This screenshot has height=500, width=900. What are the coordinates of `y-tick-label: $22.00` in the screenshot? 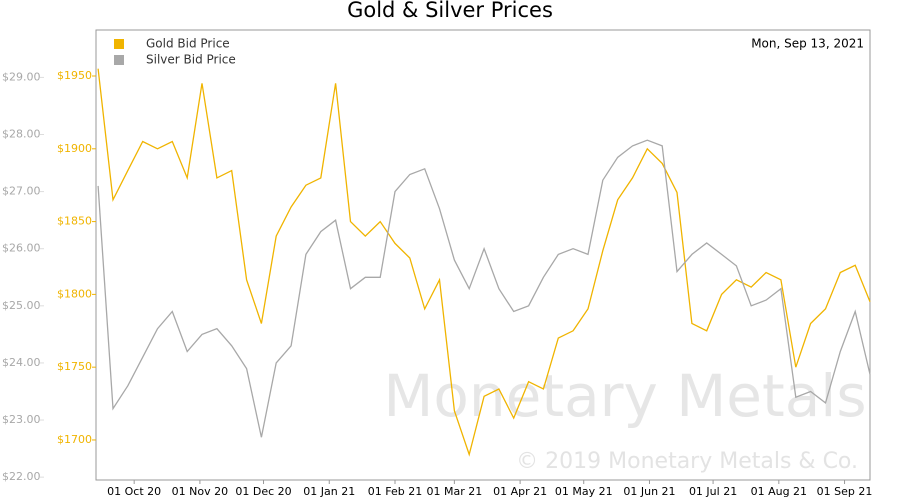 It's located at (21, 476).